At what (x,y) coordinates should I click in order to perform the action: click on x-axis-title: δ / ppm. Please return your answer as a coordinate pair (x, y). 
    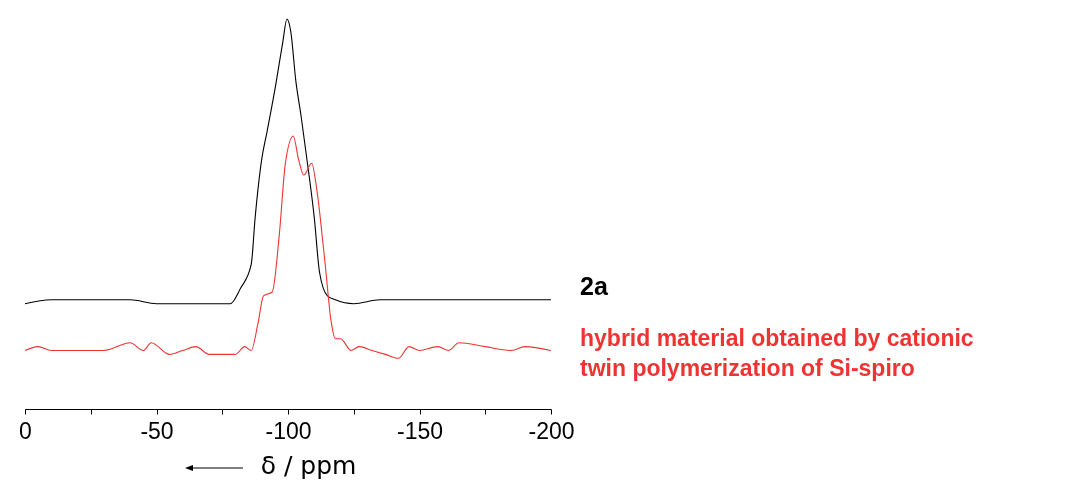
    Looking at the image, I should click on (308, 465).